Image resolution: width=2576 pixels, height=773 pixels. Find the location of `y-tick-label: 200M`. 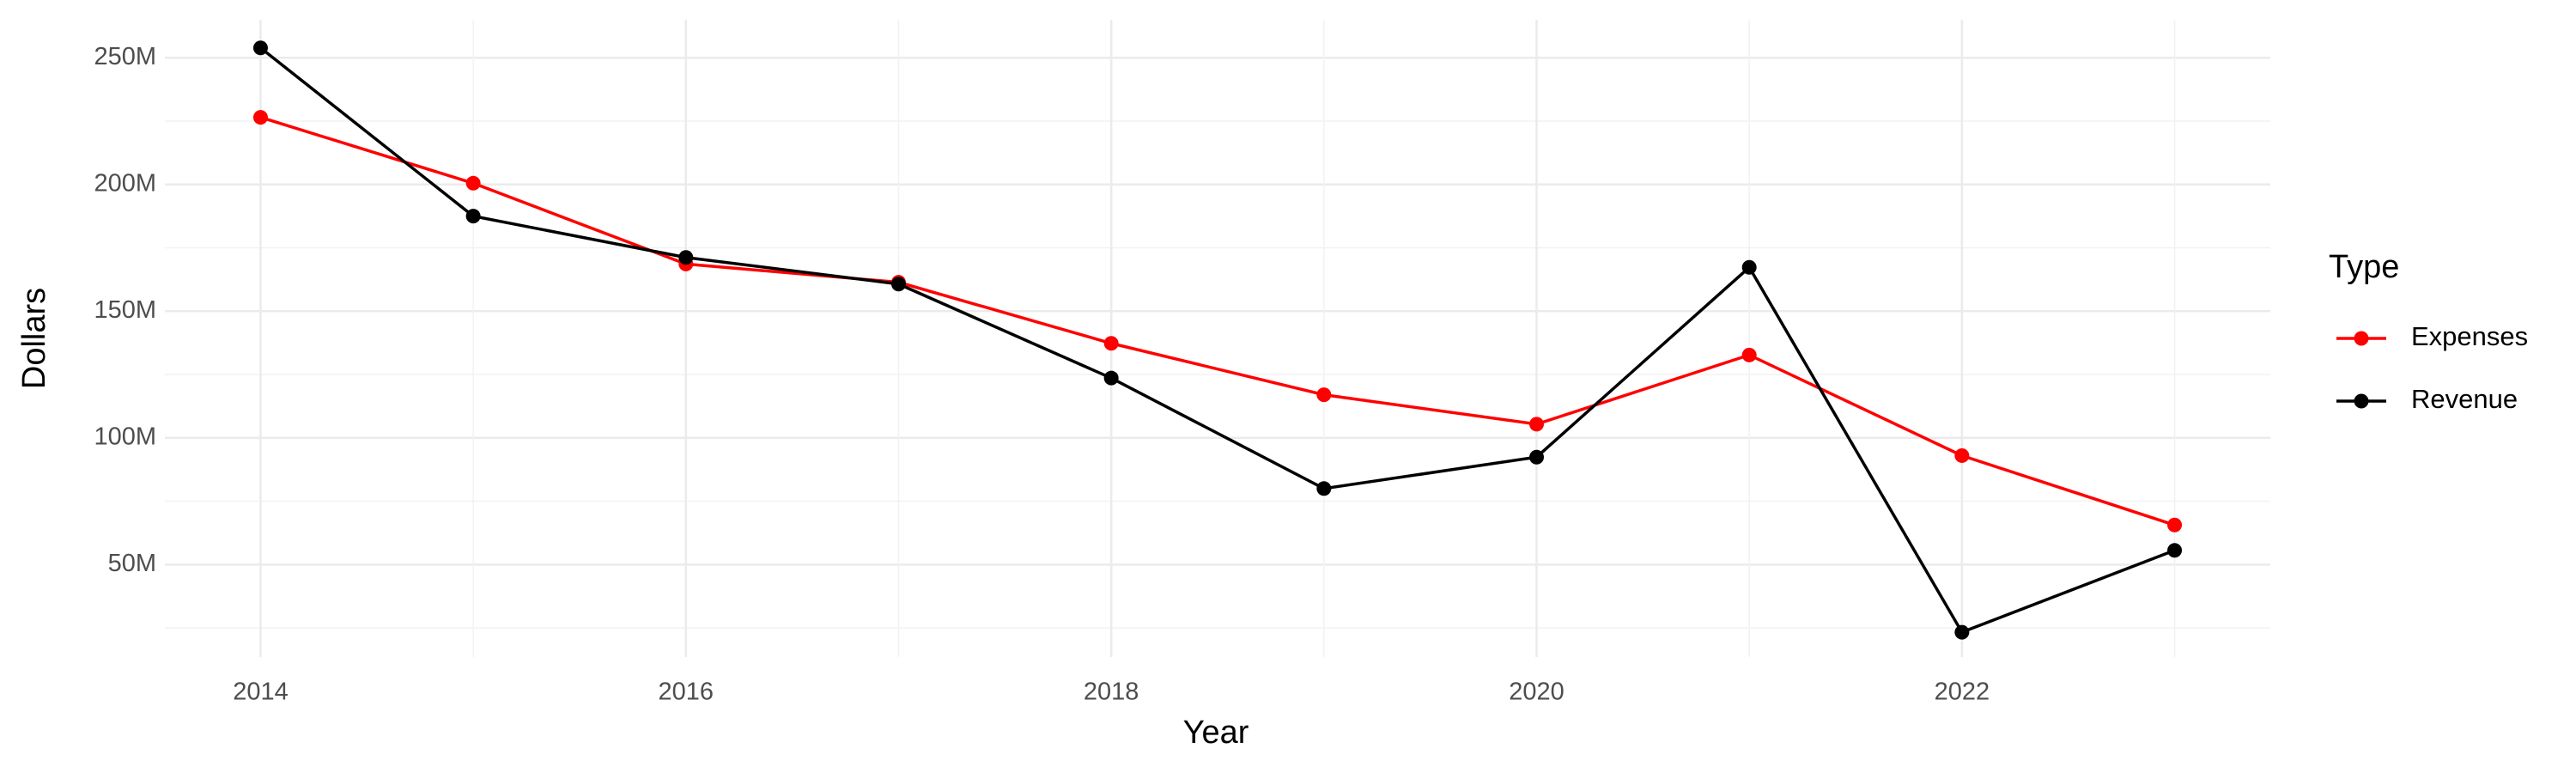

y-tick-label: 200M is located at coordinates (125, 183).